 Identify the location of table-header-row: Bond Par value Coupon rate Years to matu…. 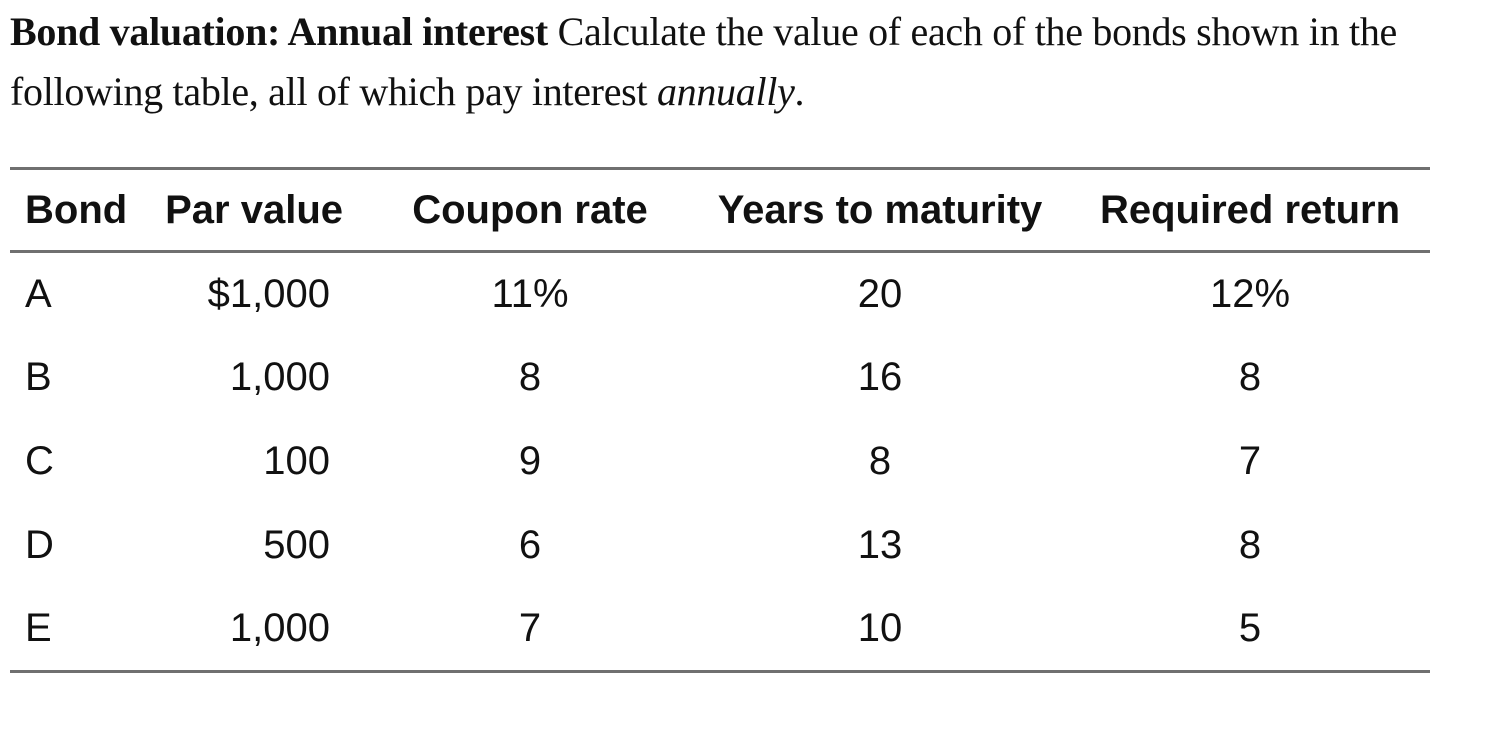
(720, 210).